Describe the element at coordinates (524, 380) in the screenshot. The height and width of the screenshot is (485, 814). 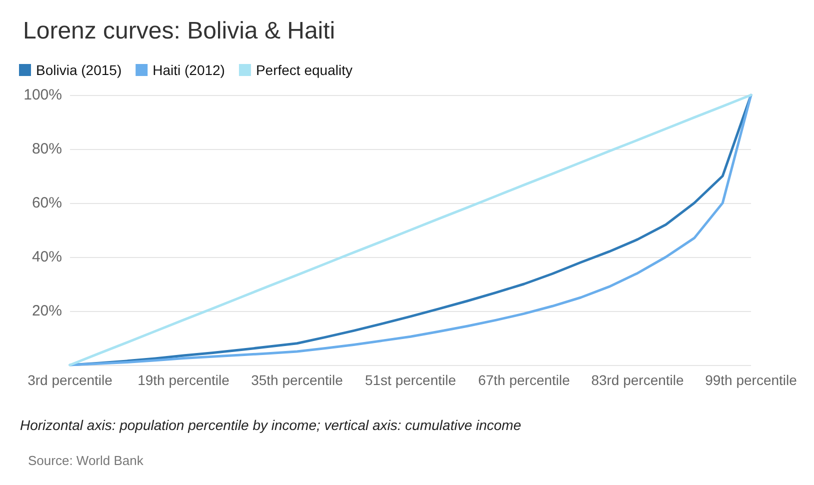
I see `x-tick-label: 67th percentile` at that location.